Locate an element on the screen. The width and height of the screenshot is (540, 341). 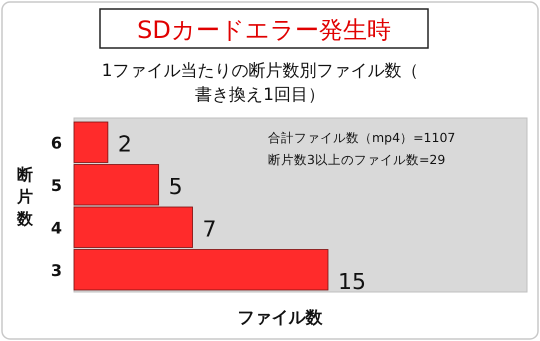
x-axis-title: ファイル数 is located at coordinates (281, 318).